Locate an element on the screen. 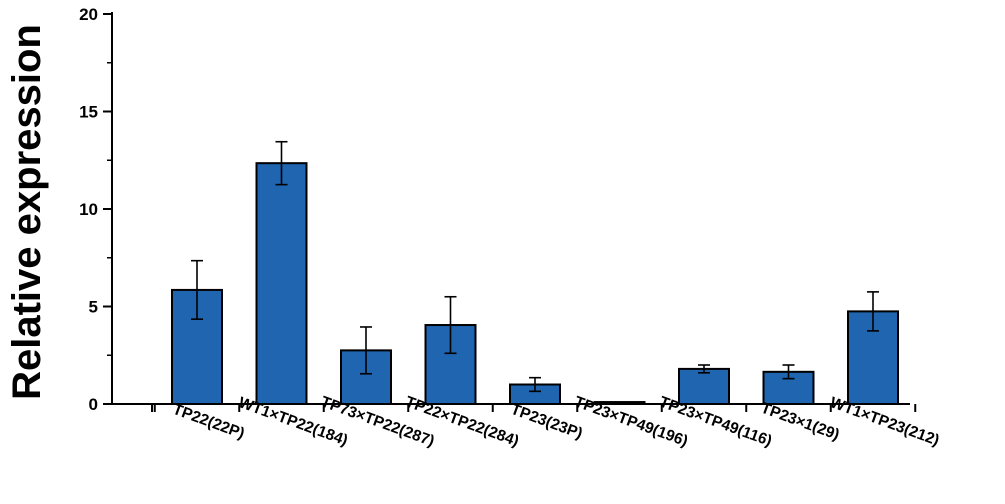 The image size is (1005, 504). y-tick-label: 20 is located at coordinates (88, 14).